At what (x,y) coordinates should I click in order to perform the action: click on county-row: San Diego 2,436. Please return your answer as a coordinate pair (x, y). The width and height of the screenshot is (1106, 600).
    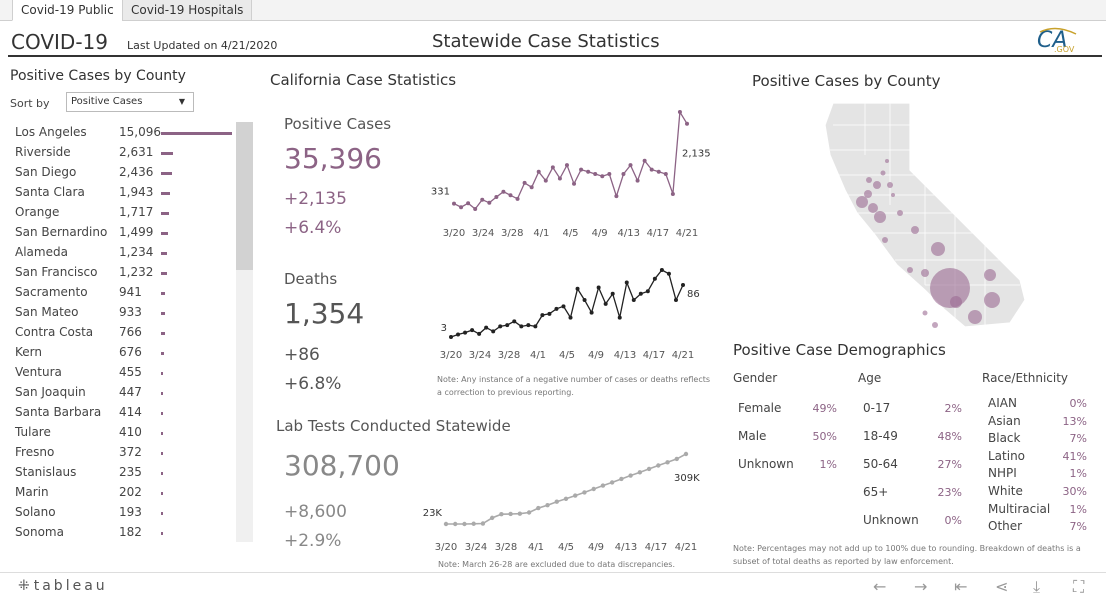
    Looking at the image, I should click on (118, 172).